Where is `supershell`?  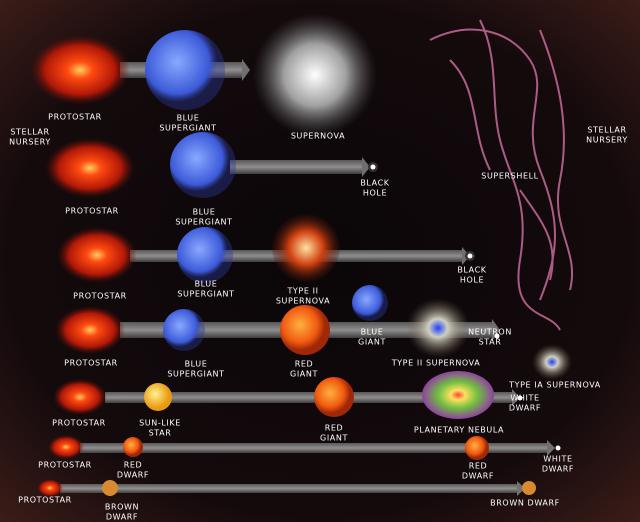
supershell is located at coordinates (501, 175).